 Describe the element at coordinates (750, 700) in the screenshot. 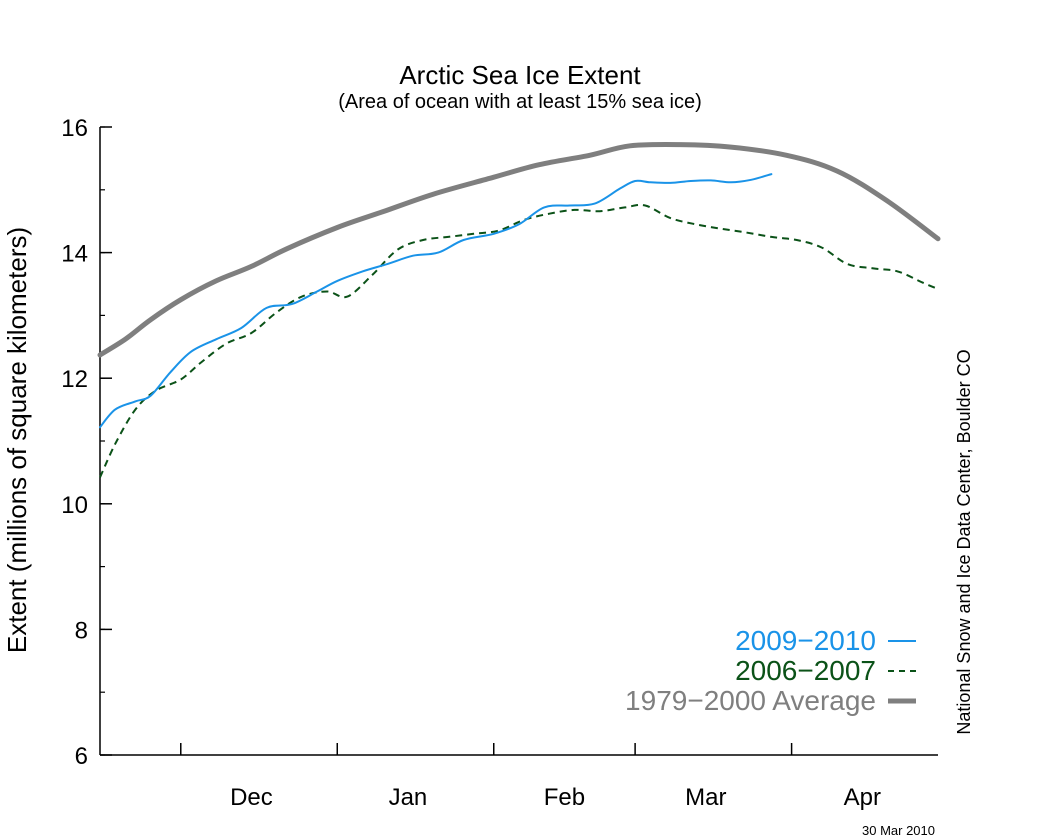

I see `legend-label: 1979−2000 Average` at that location.